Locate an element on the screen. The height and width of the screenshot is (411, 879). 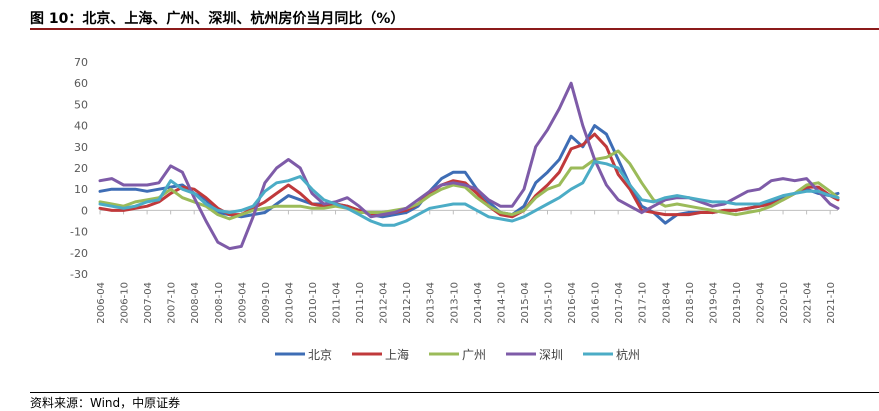
x-tick-label: 2013-04 is located at coordinates (431, 303).